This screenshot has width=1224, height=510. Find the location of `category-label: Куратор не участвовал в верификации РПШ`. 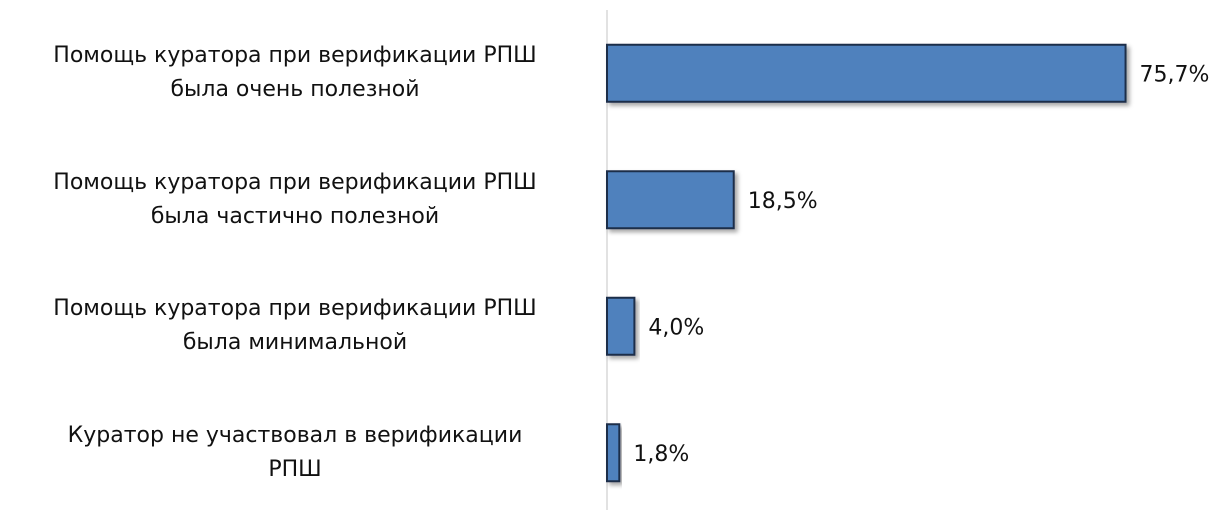

category-label: Куратор не участвовал в верификации РПШ is located at coordinates (295, 452).